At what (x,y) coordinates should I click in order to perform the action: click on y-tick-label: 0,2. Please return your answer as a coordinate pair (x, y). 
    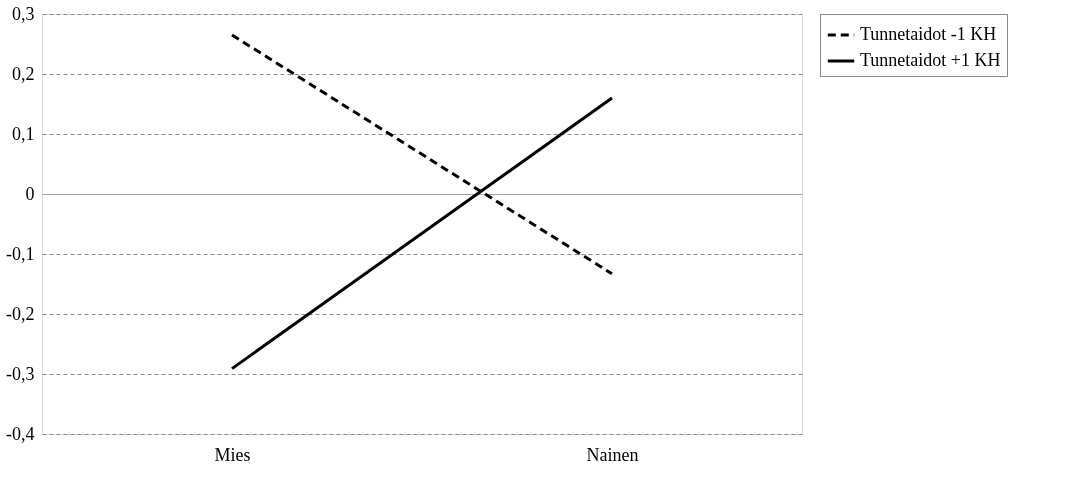
    Looking at the image, I should click on (23, 73).